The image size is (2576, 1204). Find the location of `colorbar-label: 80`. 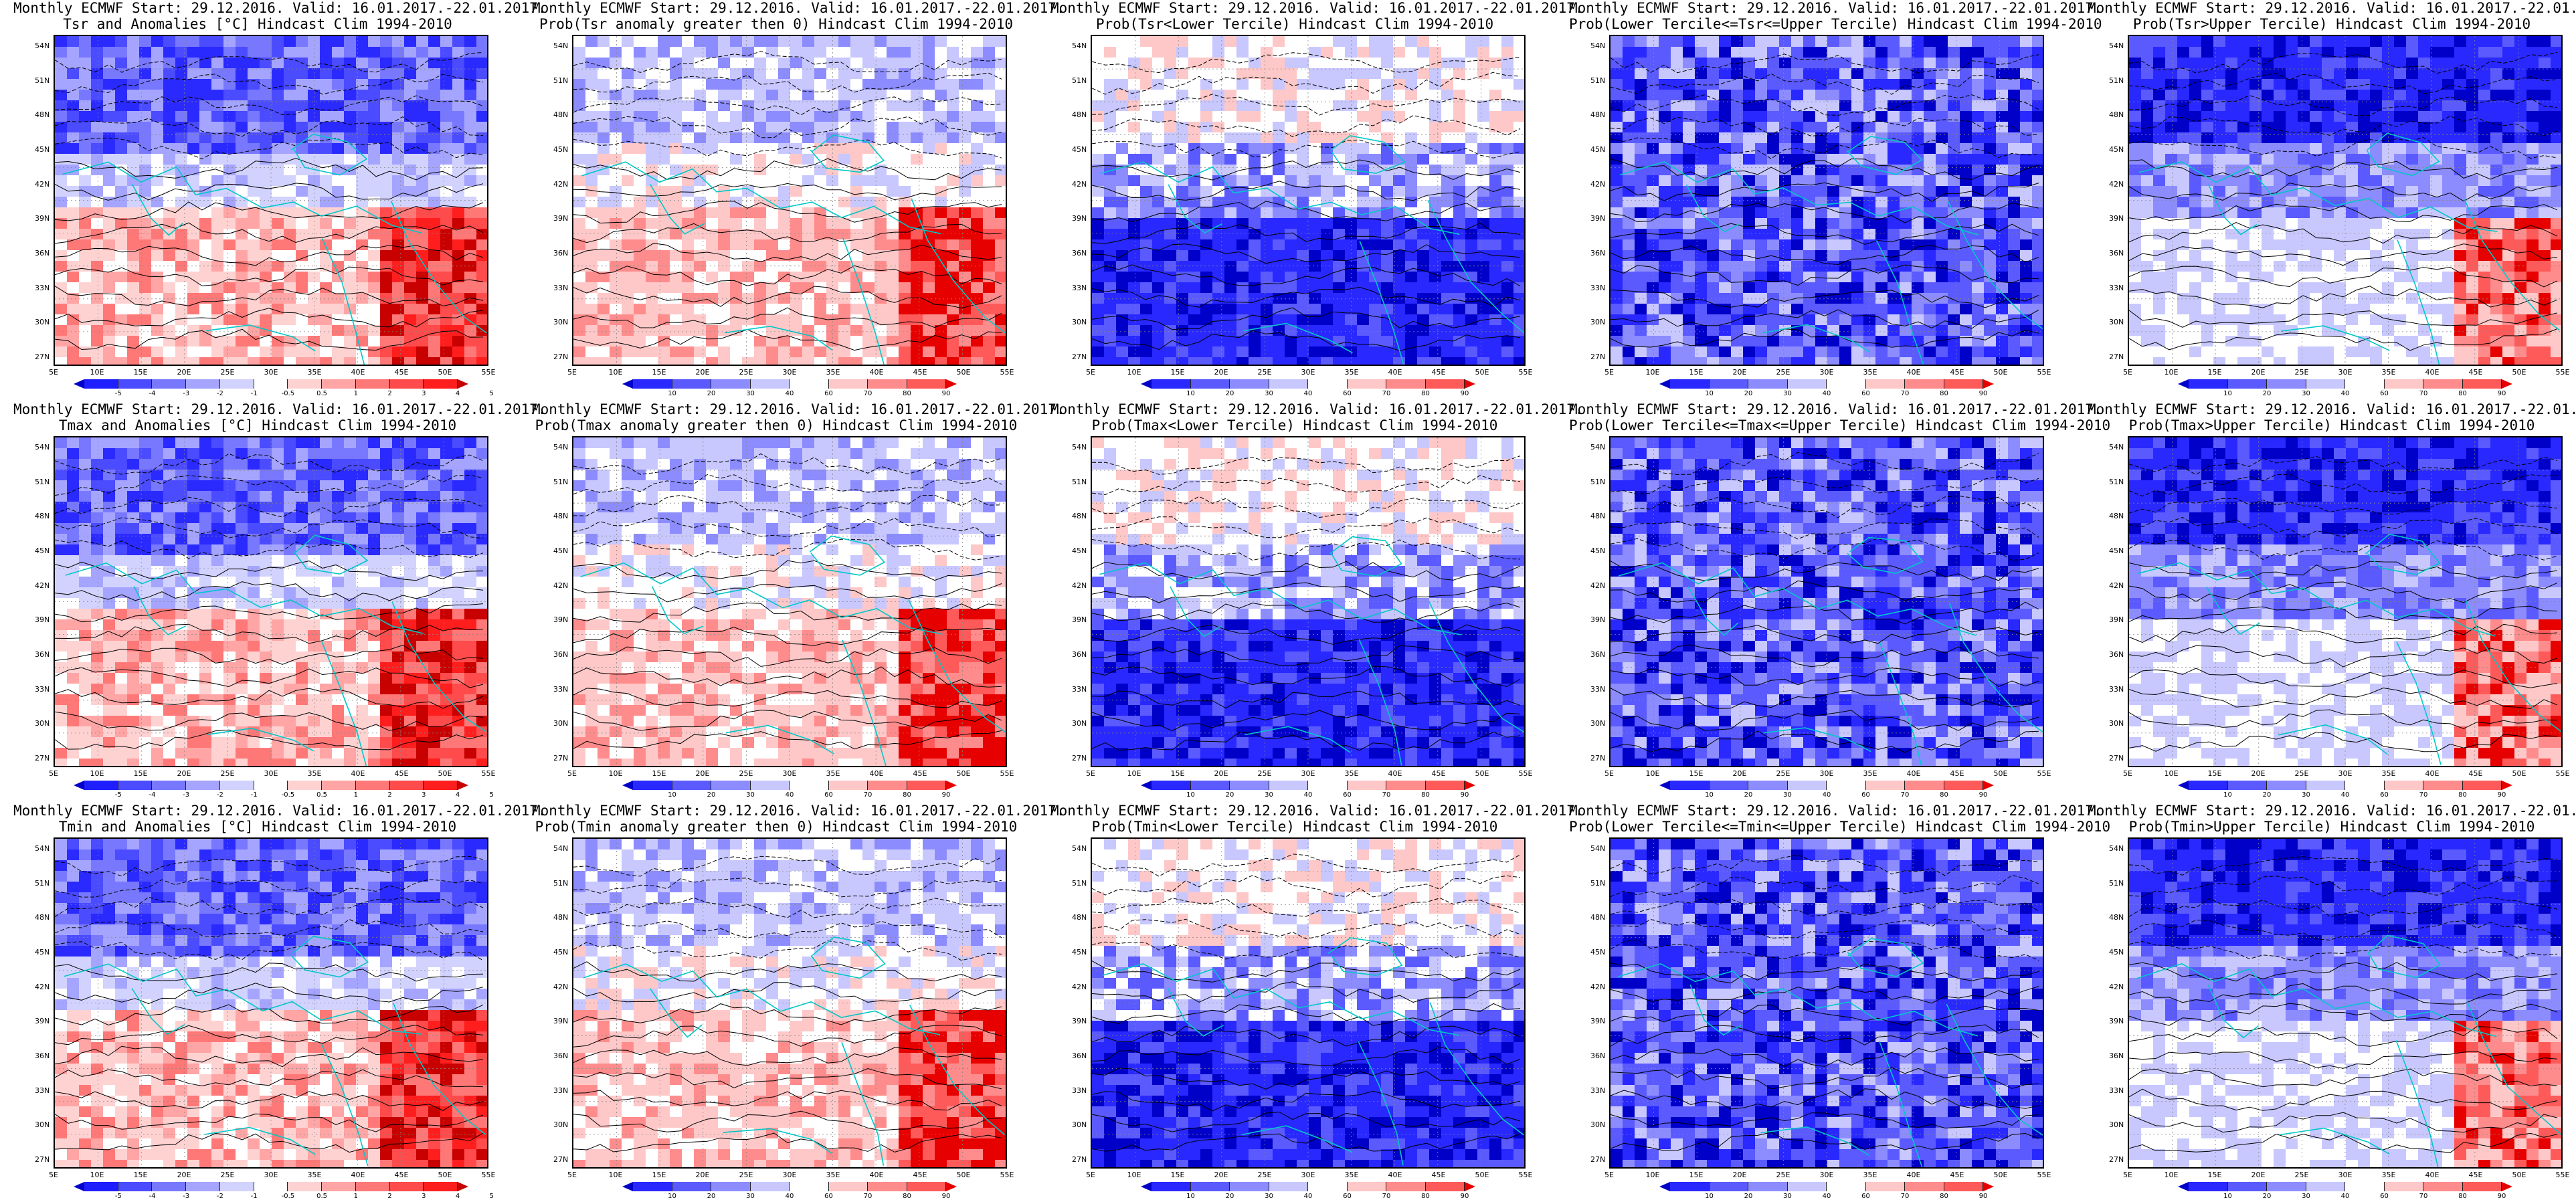

colorbar-label: 80 is located at coordinates (1425, 795).